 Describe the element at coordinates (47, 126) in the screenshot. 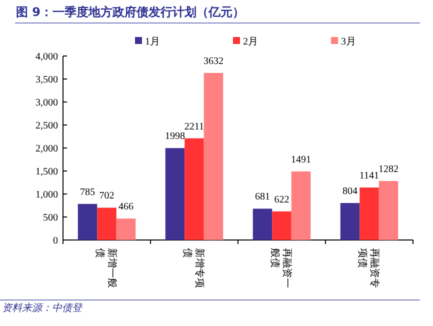

I see `y-tick-label: 2,500` at that location.